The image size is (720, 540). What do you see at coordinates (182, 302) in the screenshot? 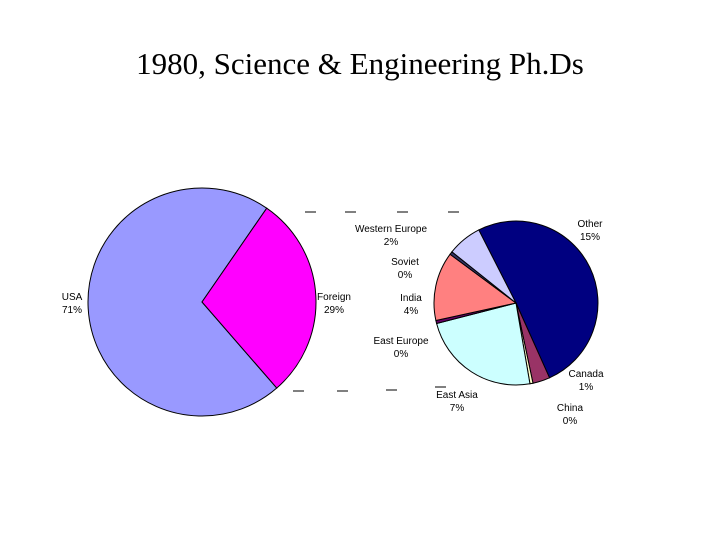
I see `slice-usa` at bounding box center [182, 302].